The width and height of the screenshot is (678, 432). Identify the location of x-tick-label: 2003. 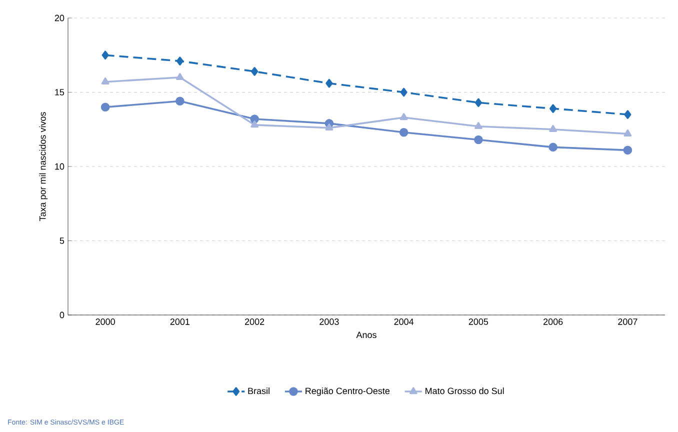
(329, 321).